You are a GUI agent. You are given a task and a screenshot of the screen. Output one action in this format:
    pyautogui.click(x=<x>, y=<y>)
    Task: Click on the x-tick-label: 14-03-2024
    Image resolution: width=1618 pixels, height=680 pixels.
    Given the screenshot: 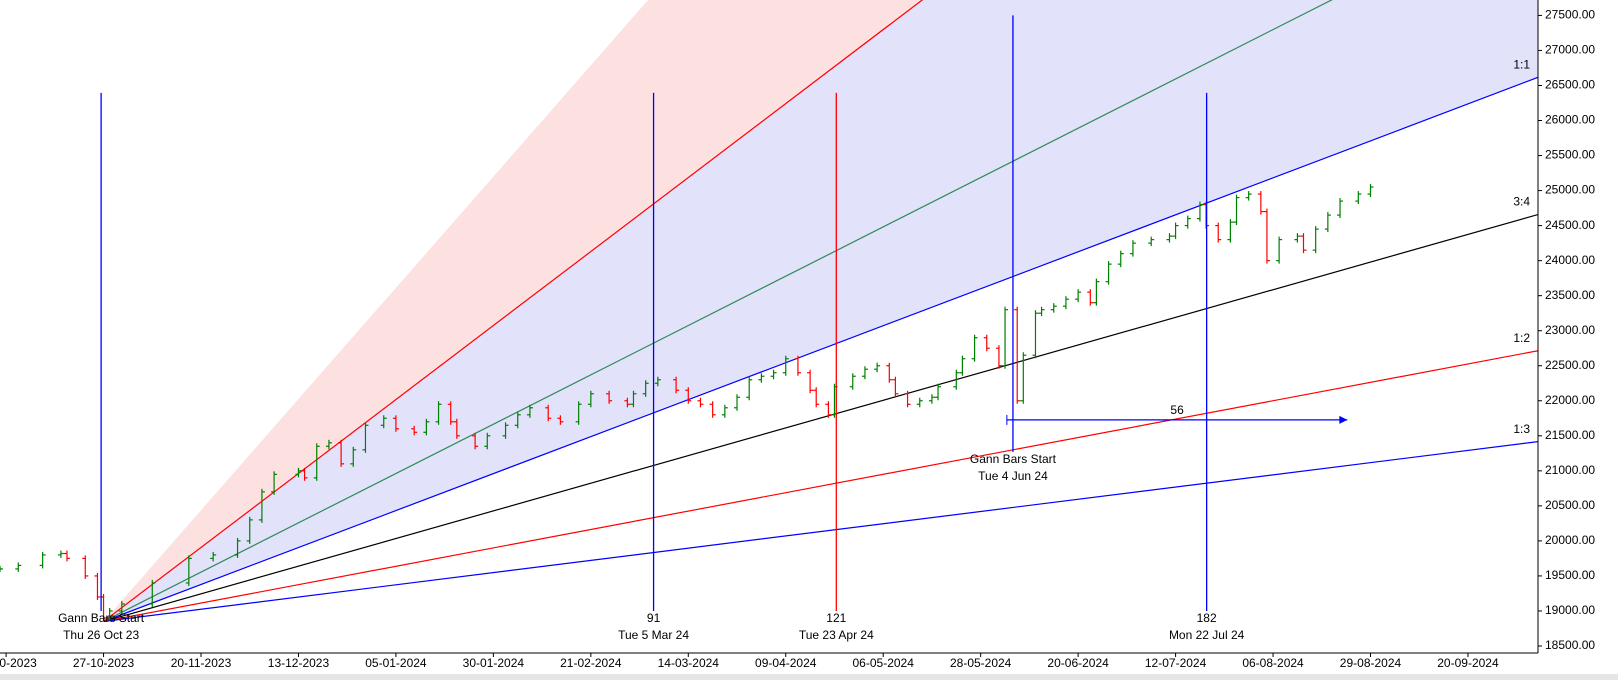 What is the action you would take?
    pyautogui.click(x=689, y=663)
    